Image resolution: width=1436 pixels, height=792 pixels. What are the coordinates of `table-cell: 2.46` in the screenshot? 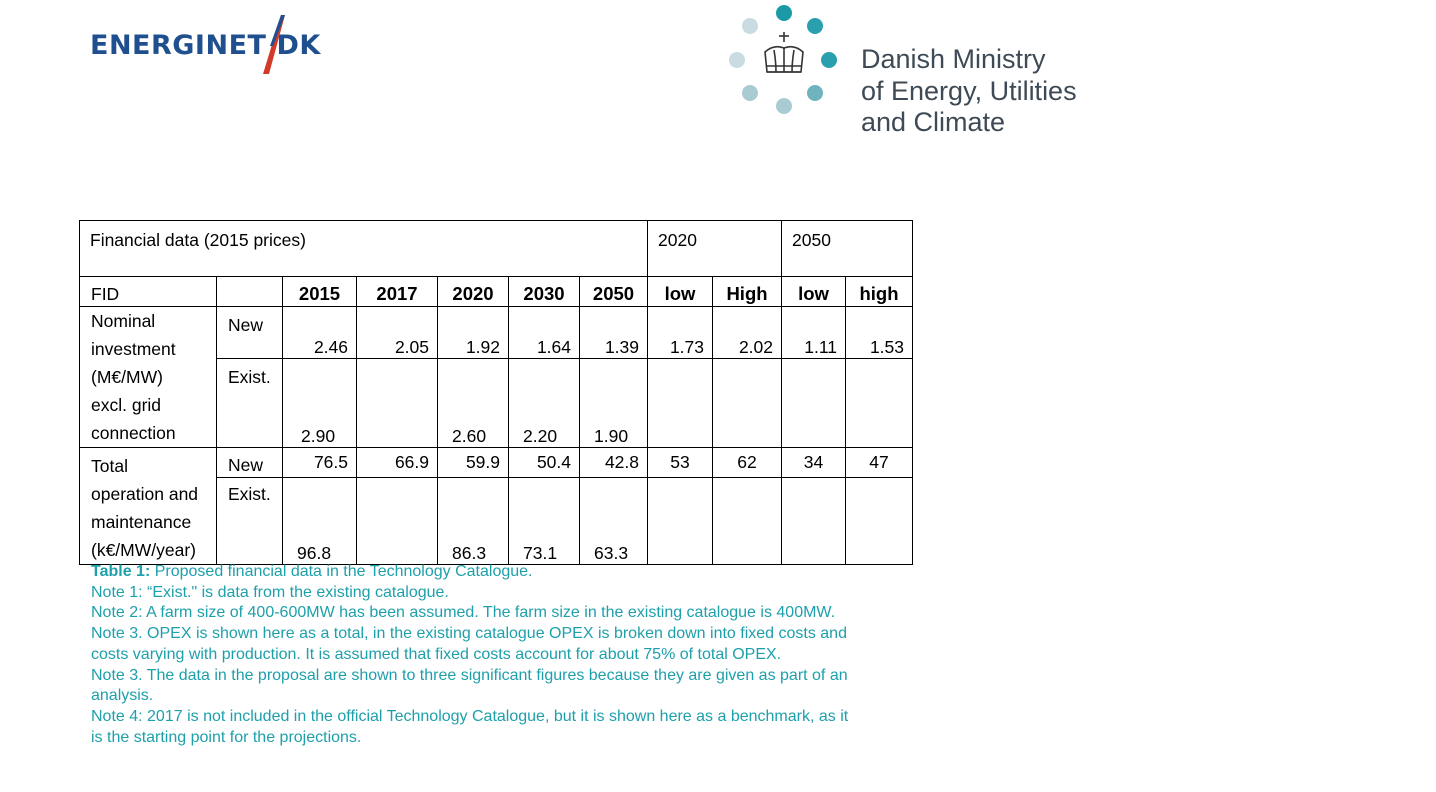 It's located at (319, 332).